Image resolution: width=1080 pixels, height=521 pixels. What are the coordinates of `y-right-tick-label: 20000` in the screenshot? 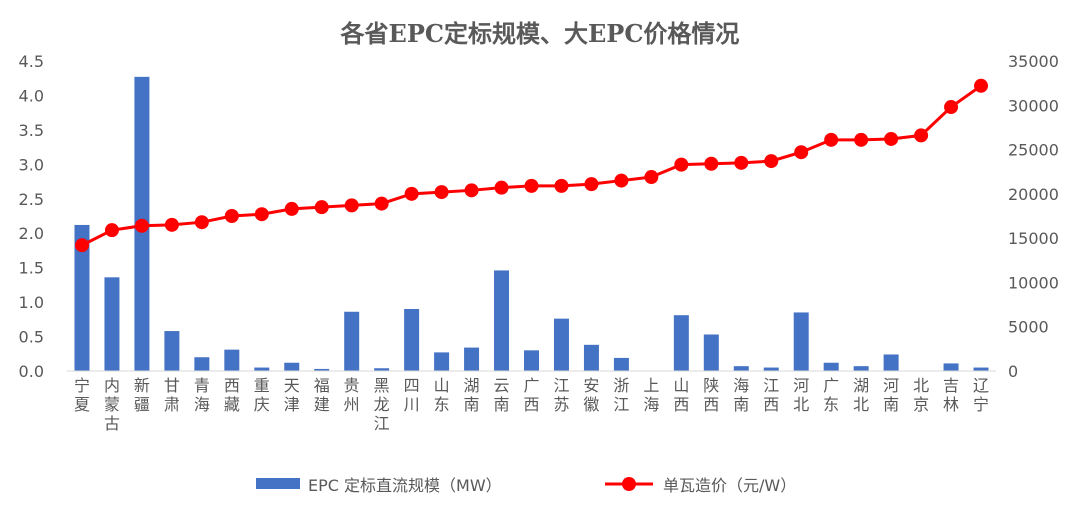 It's located at (1033, 194).